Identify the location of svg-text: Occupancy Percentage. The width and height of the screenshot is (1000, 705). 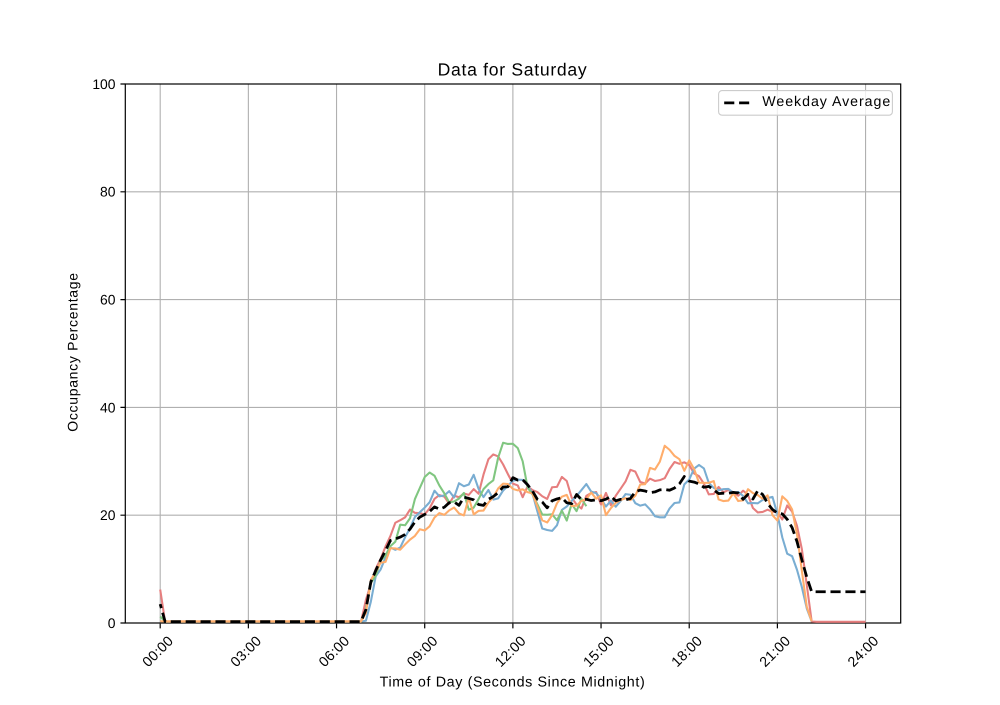
(73, 352).